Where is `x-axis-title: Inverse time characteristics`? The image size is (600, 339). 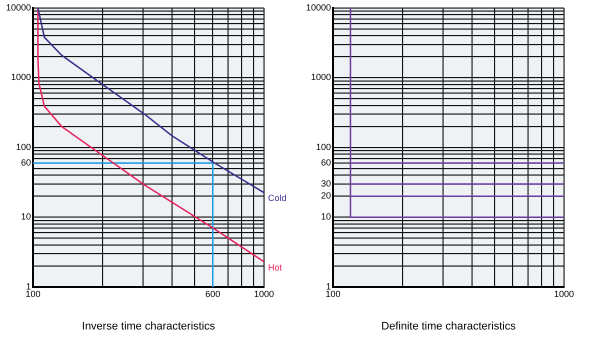 x-axis-title: Inverse time characteristics is located at coordinates (149, 326).